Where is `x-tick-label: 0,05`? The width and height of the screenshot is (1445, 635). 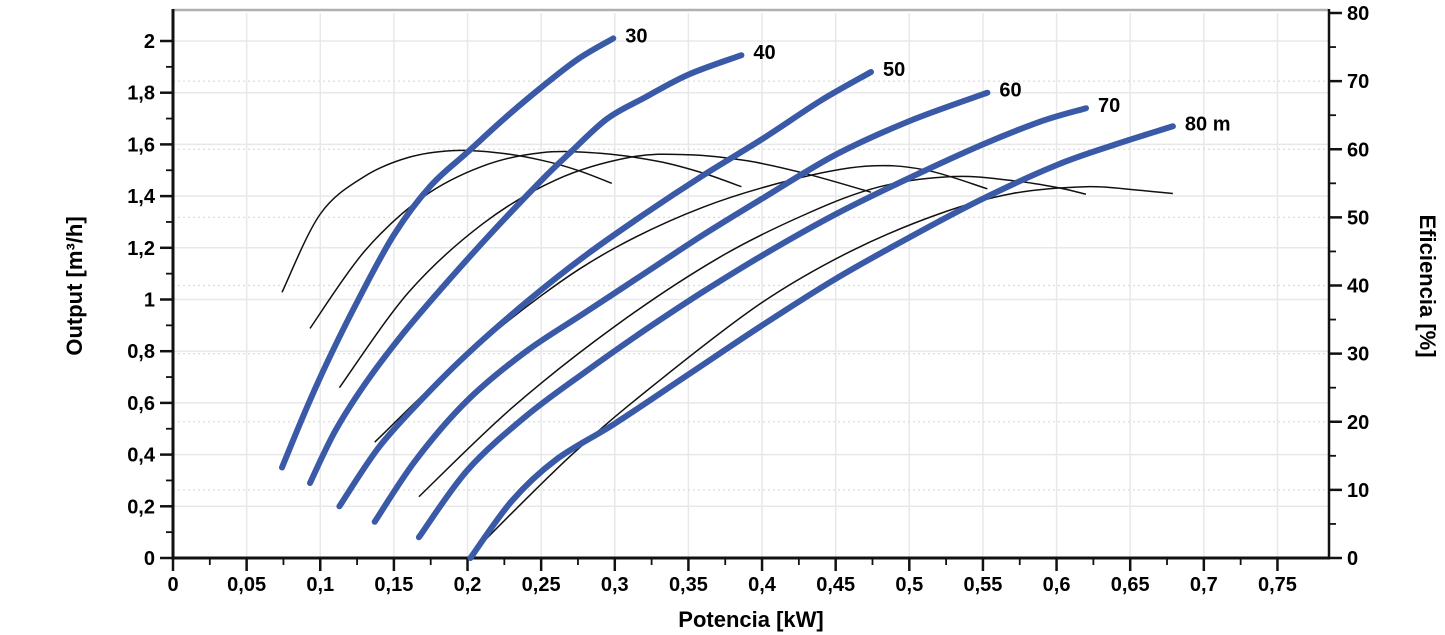 x-tick-label: 0,05 is located at coordinates (246, 585).